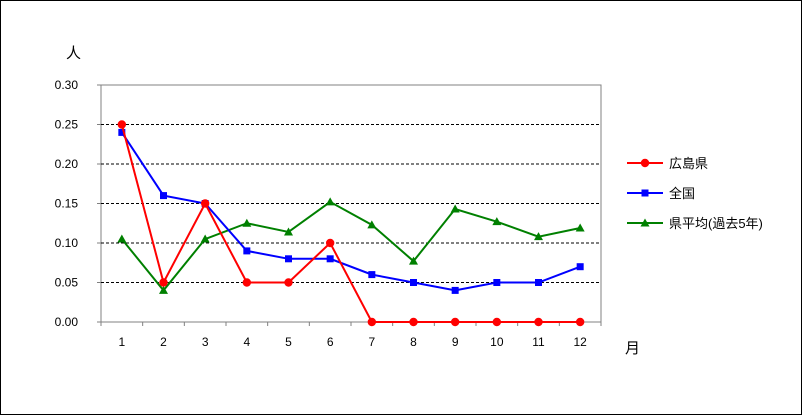 This screenshot has width=802, height=419. I want to click on x-tick-label: 11, so click(538, 342).